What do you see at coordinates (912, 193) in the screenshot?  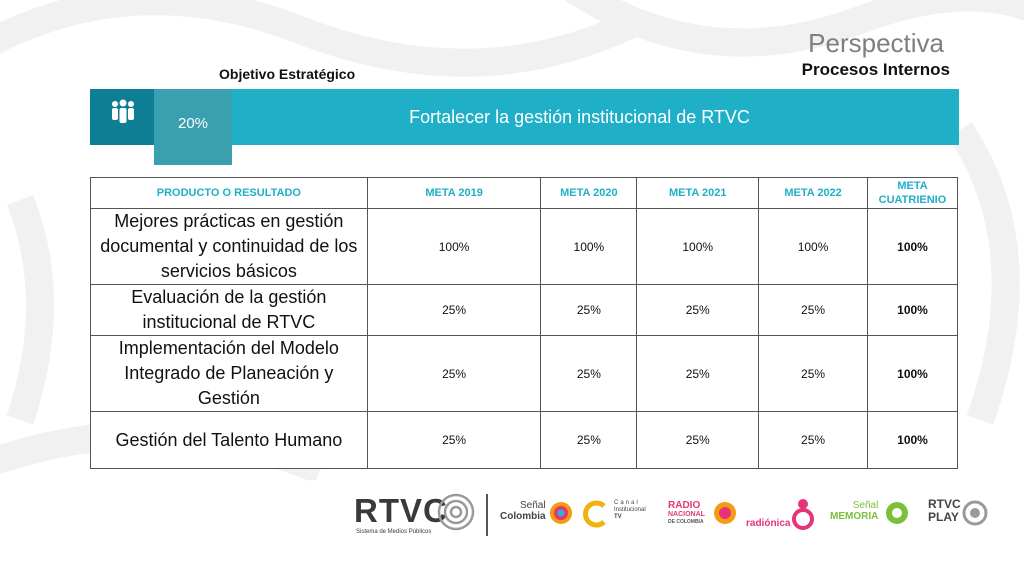 I see `header-meta-cuatrienio: META CUATRIENIO` at bounding box center [912, 193].